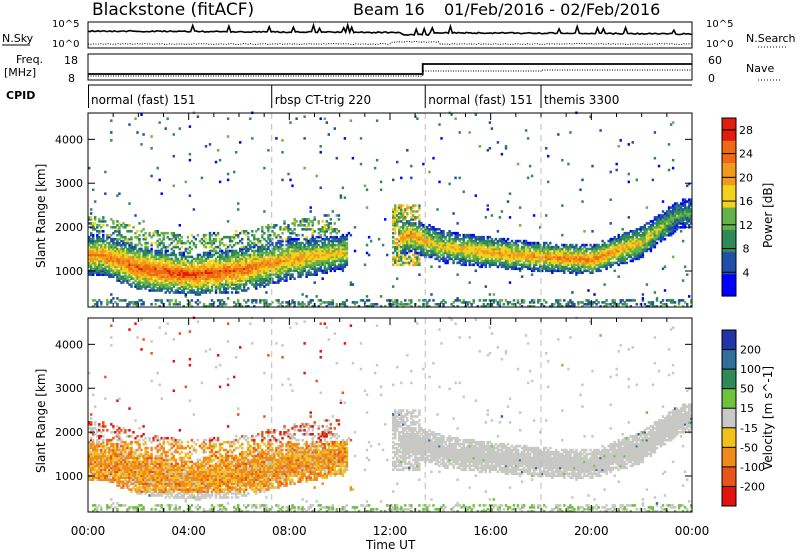  What do you see at coordinates (390, 43) in the screenshot?
I see `nsearch-line` at bounding box center [390, 43].